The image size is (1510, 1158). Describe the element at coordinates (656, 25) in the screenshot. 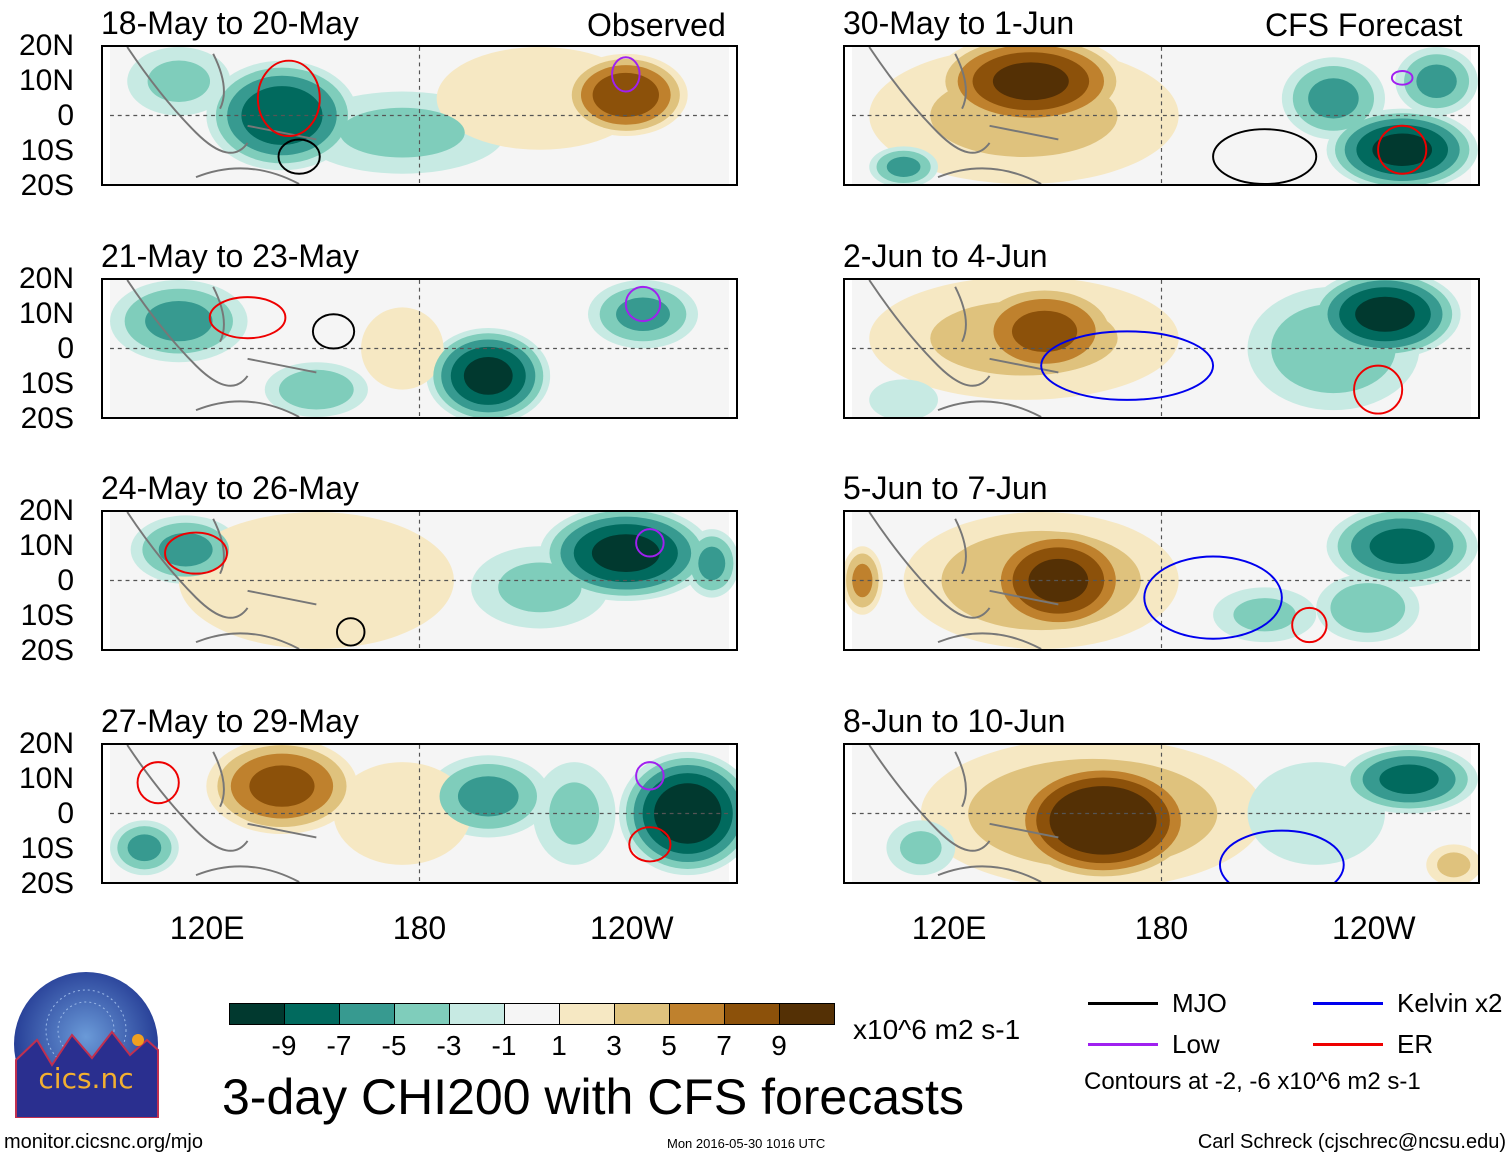

I see `observed-label: Observed` at that location.